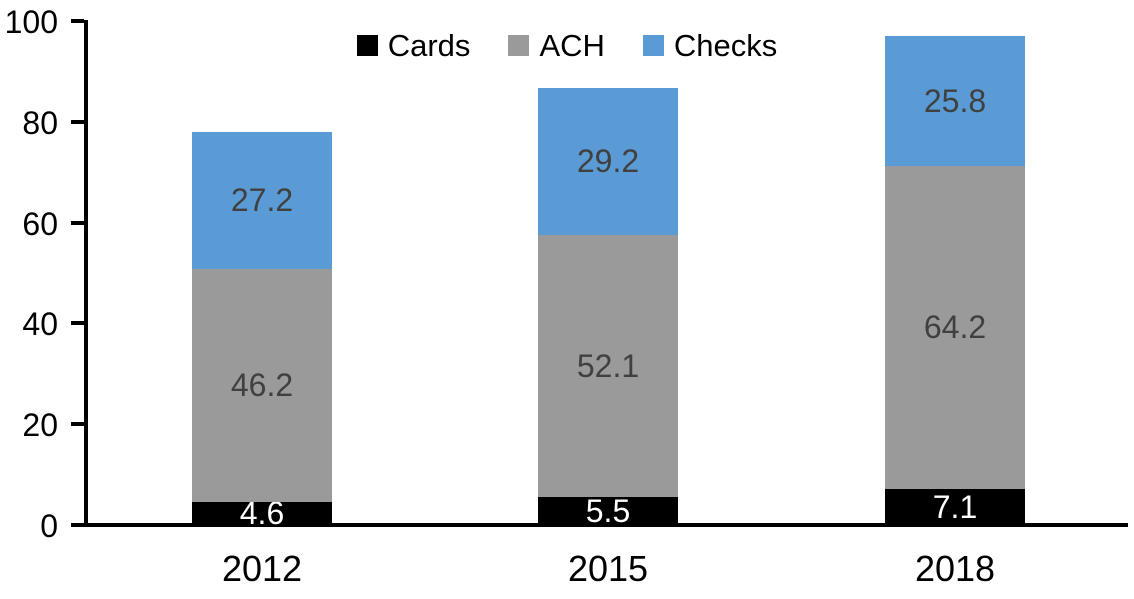 This screenshot has height=599, width=1134. I want to click on bar-segment-ach-2012: 46.2, so click(262, 385).